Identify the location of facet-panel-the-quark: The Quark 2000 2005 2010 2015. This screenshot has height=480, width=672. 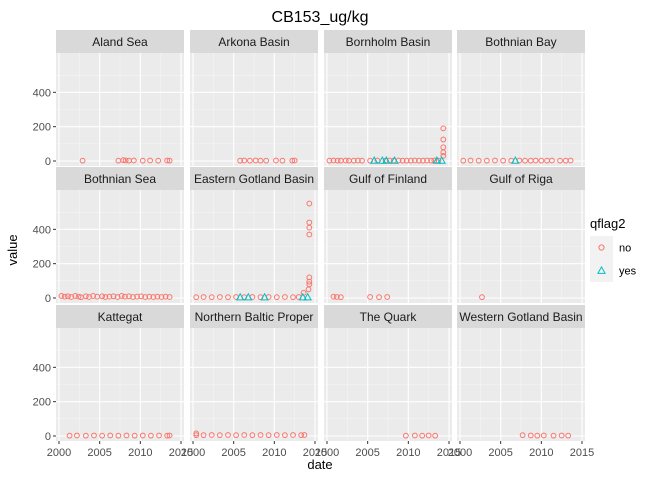
(388, 382).